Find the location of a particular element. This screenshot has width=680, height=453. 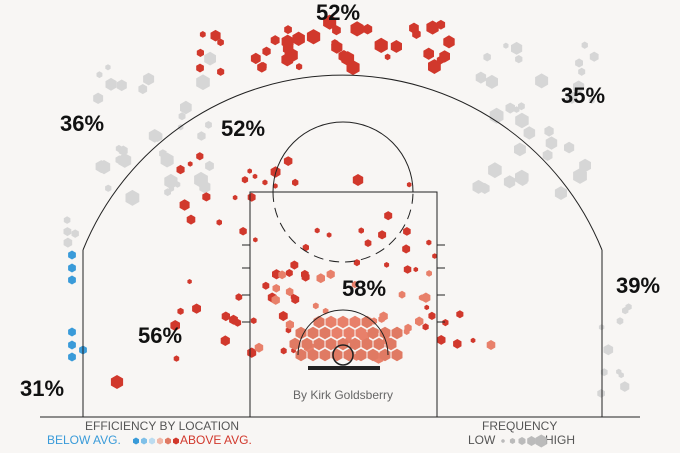

free-throw-circle-dashed is located at coordinates (343, 227).